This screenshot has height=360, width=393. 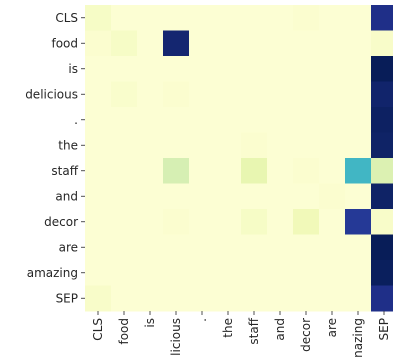 I want to click on row-tick-label: SEP, so click(x=67, y=298).